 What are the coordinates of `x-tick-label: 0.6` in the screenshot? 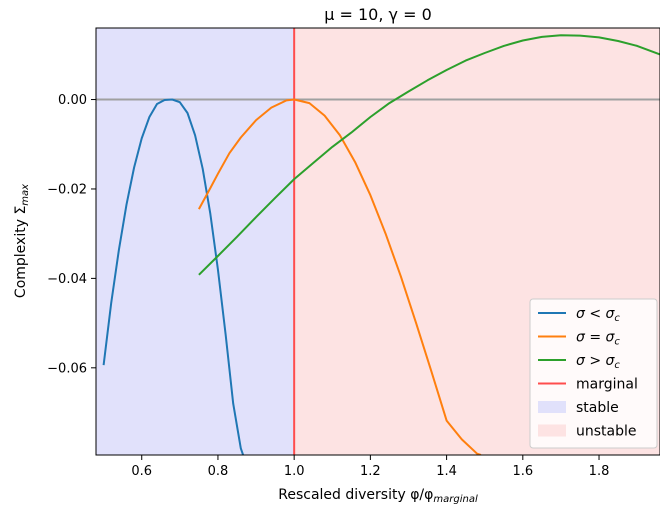 It's located at (141, 471).